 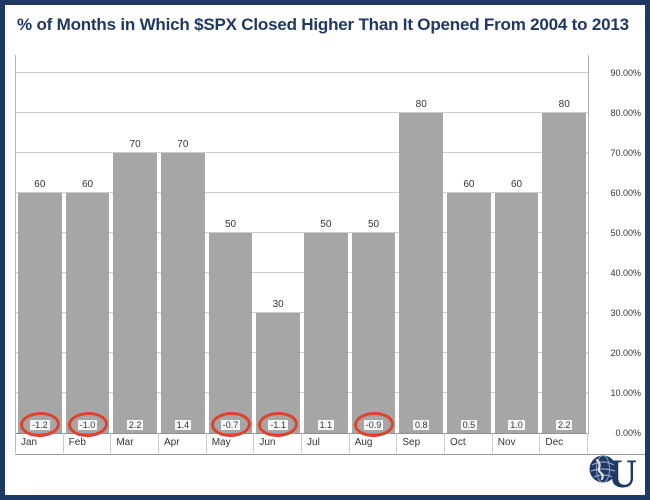 I want to click on month-label: Apr, so click(x=183, y=443).